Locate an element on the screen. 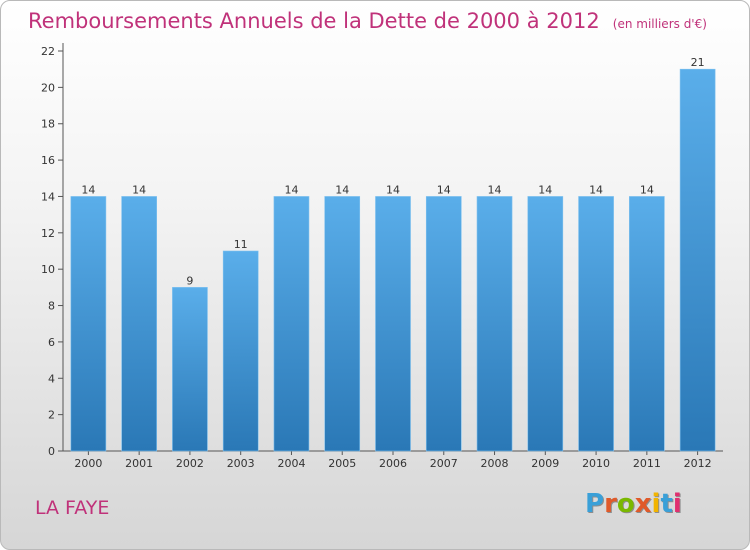 This screenshot has height=550, width=750. logo-letter: r is located at coordinates (610, 504).